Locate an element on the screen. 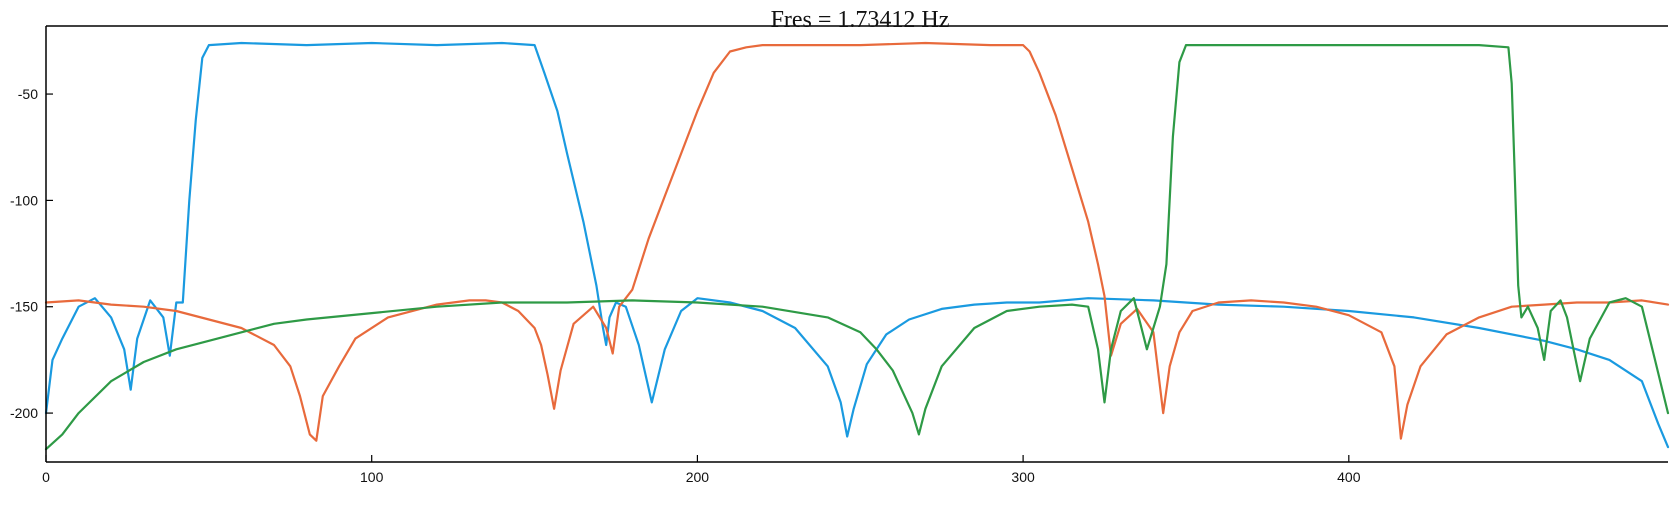 The width and height of the screenshot is (1678, 532). y-tick-label: -200 is located at coordinates (24, 413).